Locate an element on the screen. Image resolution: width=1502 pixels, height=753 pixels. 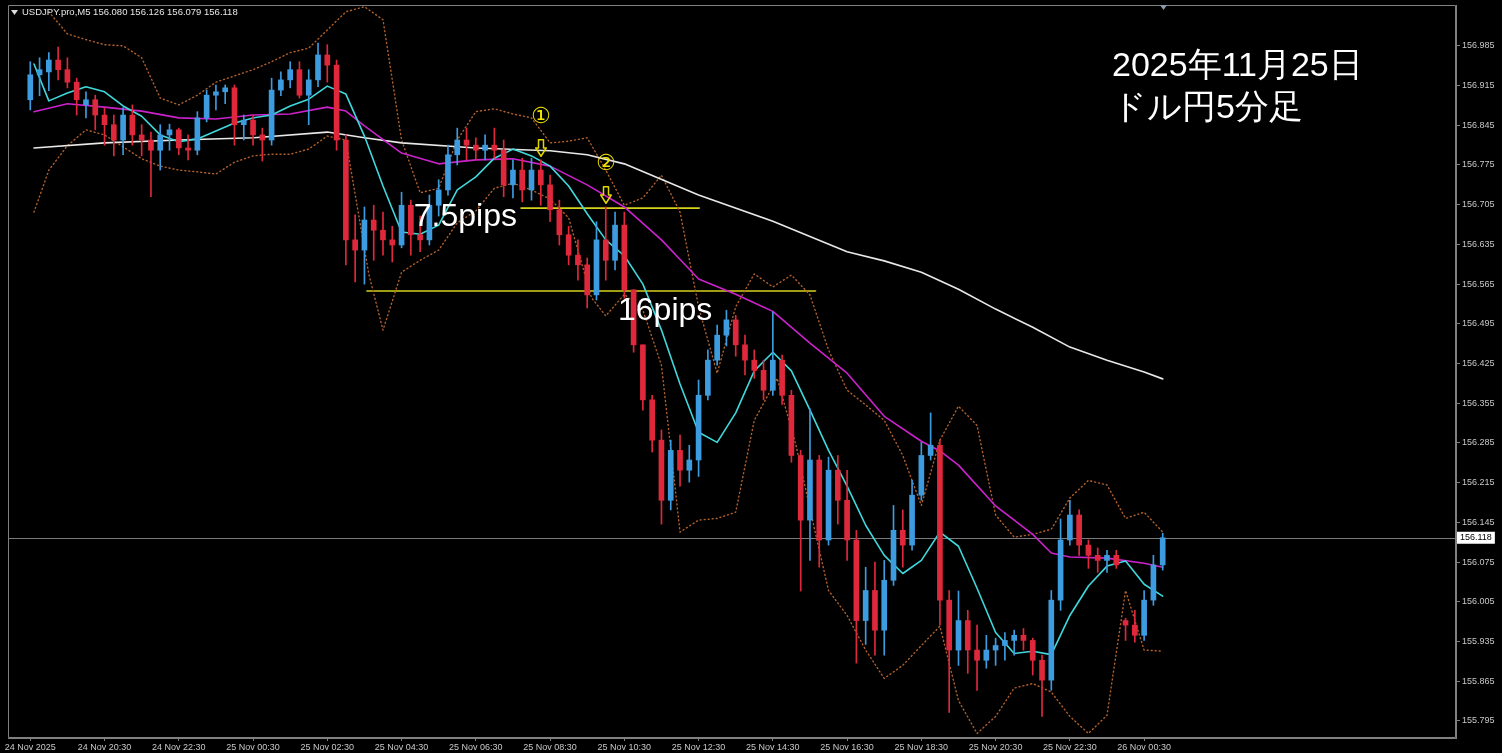
x-tick-label: 25 Nov 04:30 is located at coordinates (401, 746).